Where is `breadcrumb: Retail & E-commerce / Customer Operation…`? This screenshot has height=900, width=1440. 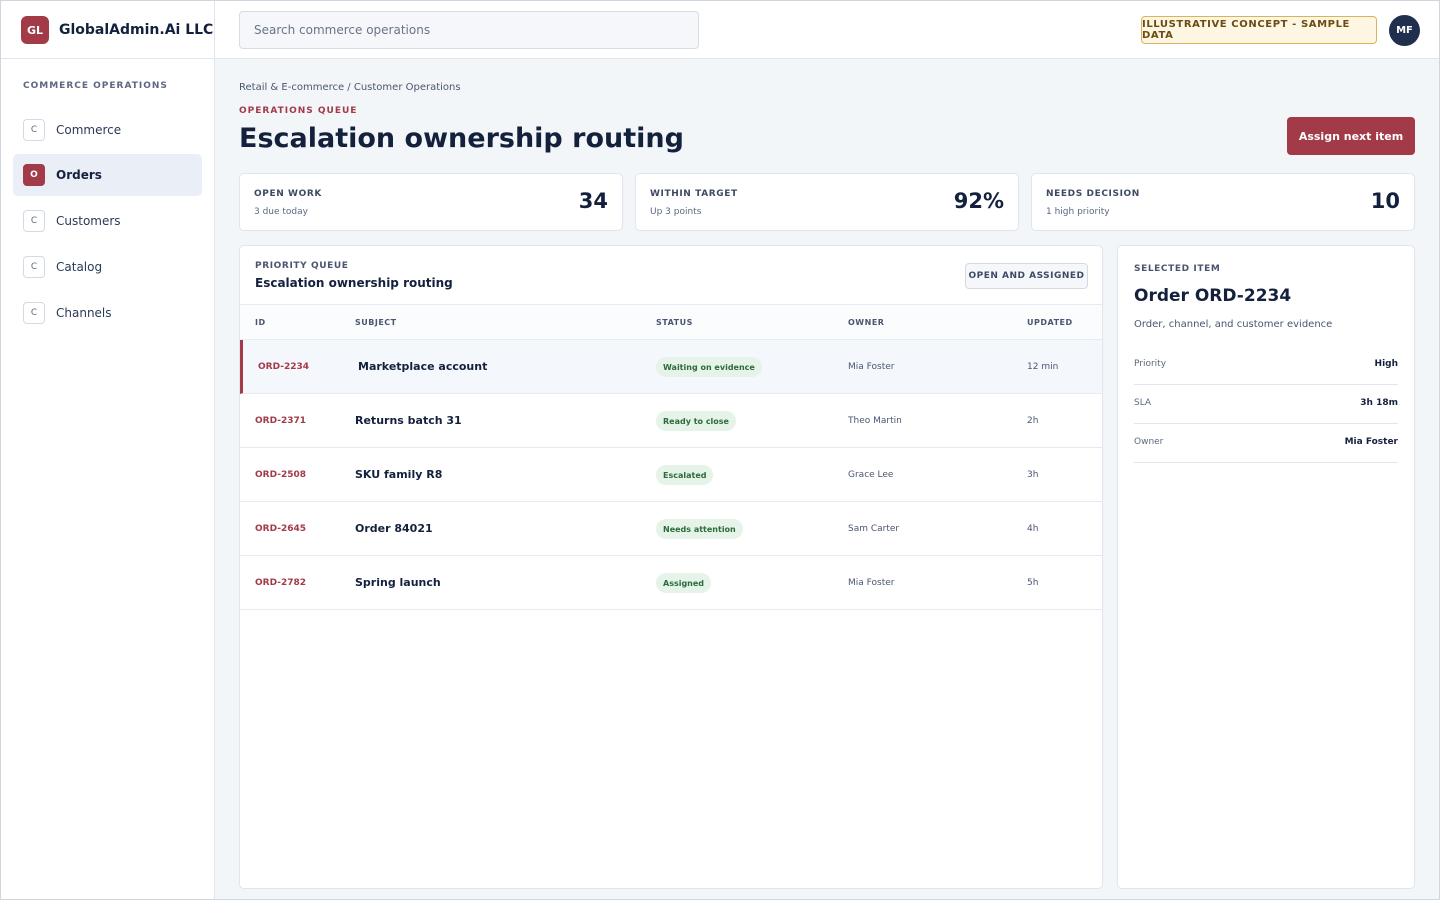
breadcrumb: Retail & E-commerce / Customer Operation… is located at coordinates (350, 87).